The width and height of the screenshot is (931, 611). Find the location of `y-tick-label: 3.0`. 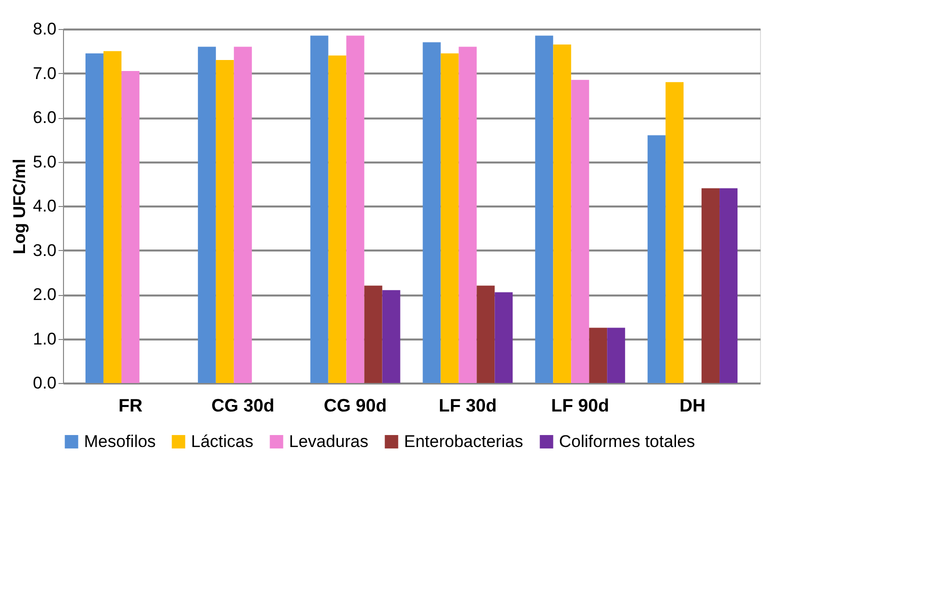

y-tick-label: 3.0 is located at coordinates (44, 250).